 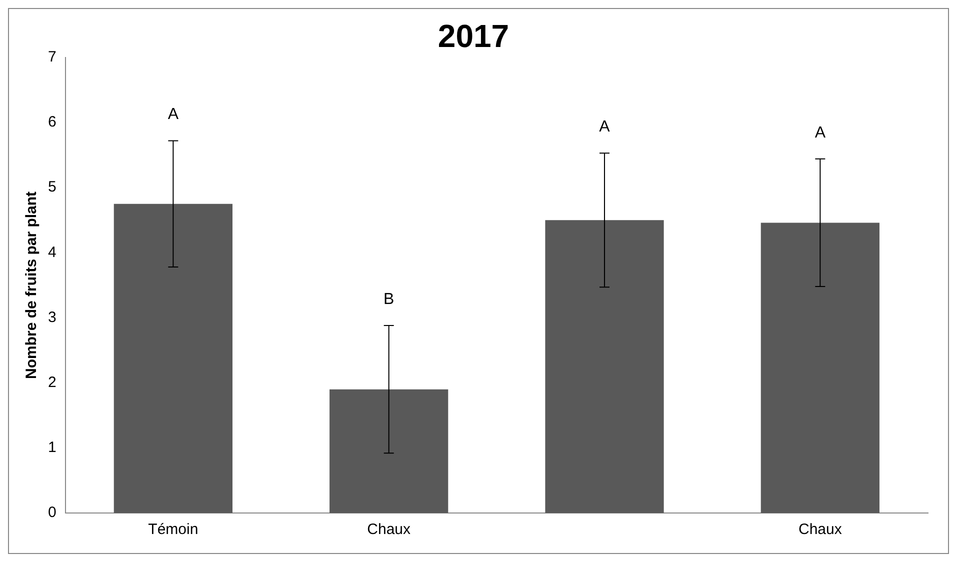 I want to click on x-tick-label: Témoin, so click(x=173, y=529).